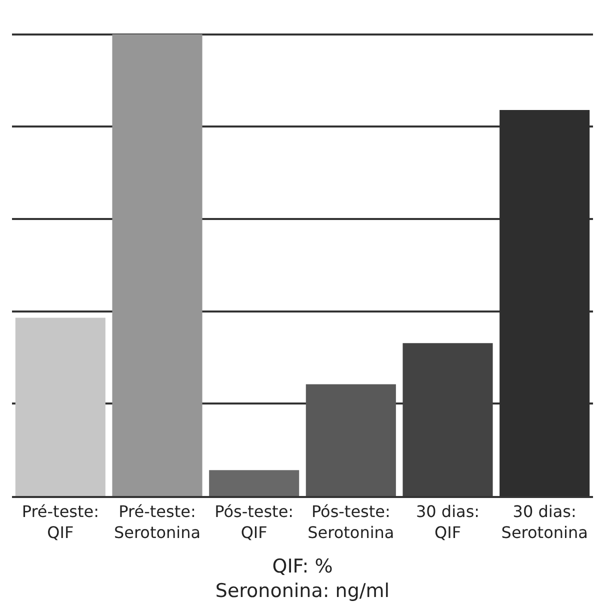 Image resolution: width=595 pixels, height=606 pixels. I want to click on x-tick-label: Pré-teste: QIF, so click(61, 522).